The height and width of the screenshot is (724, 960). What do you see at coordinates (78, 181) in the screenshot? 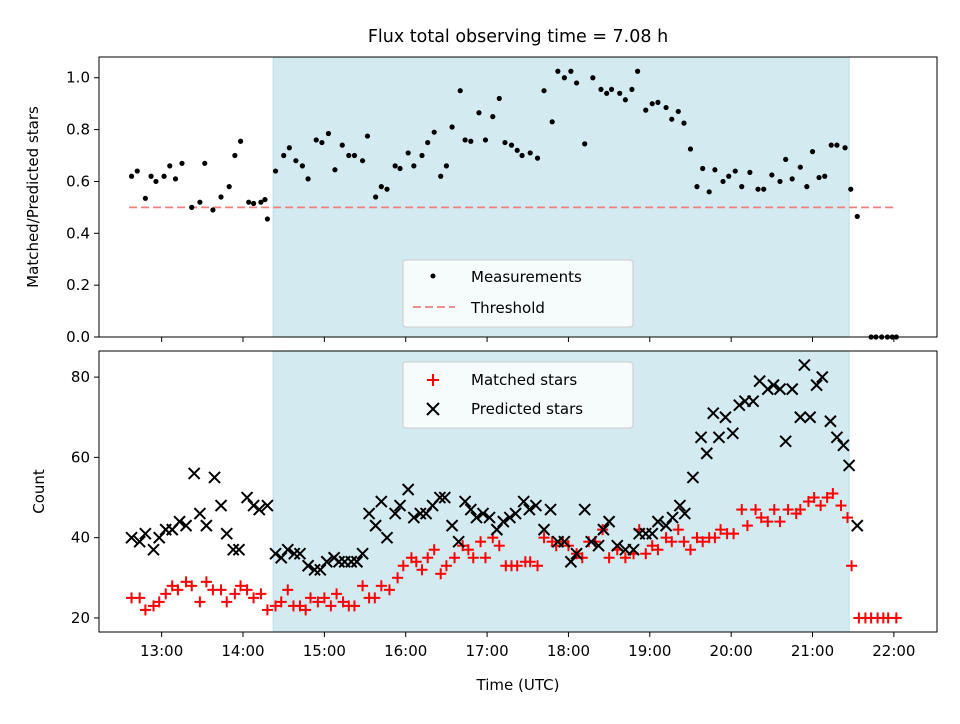
I see `ratio-ytick-label: 0.6` at bounding box center [78, 181].